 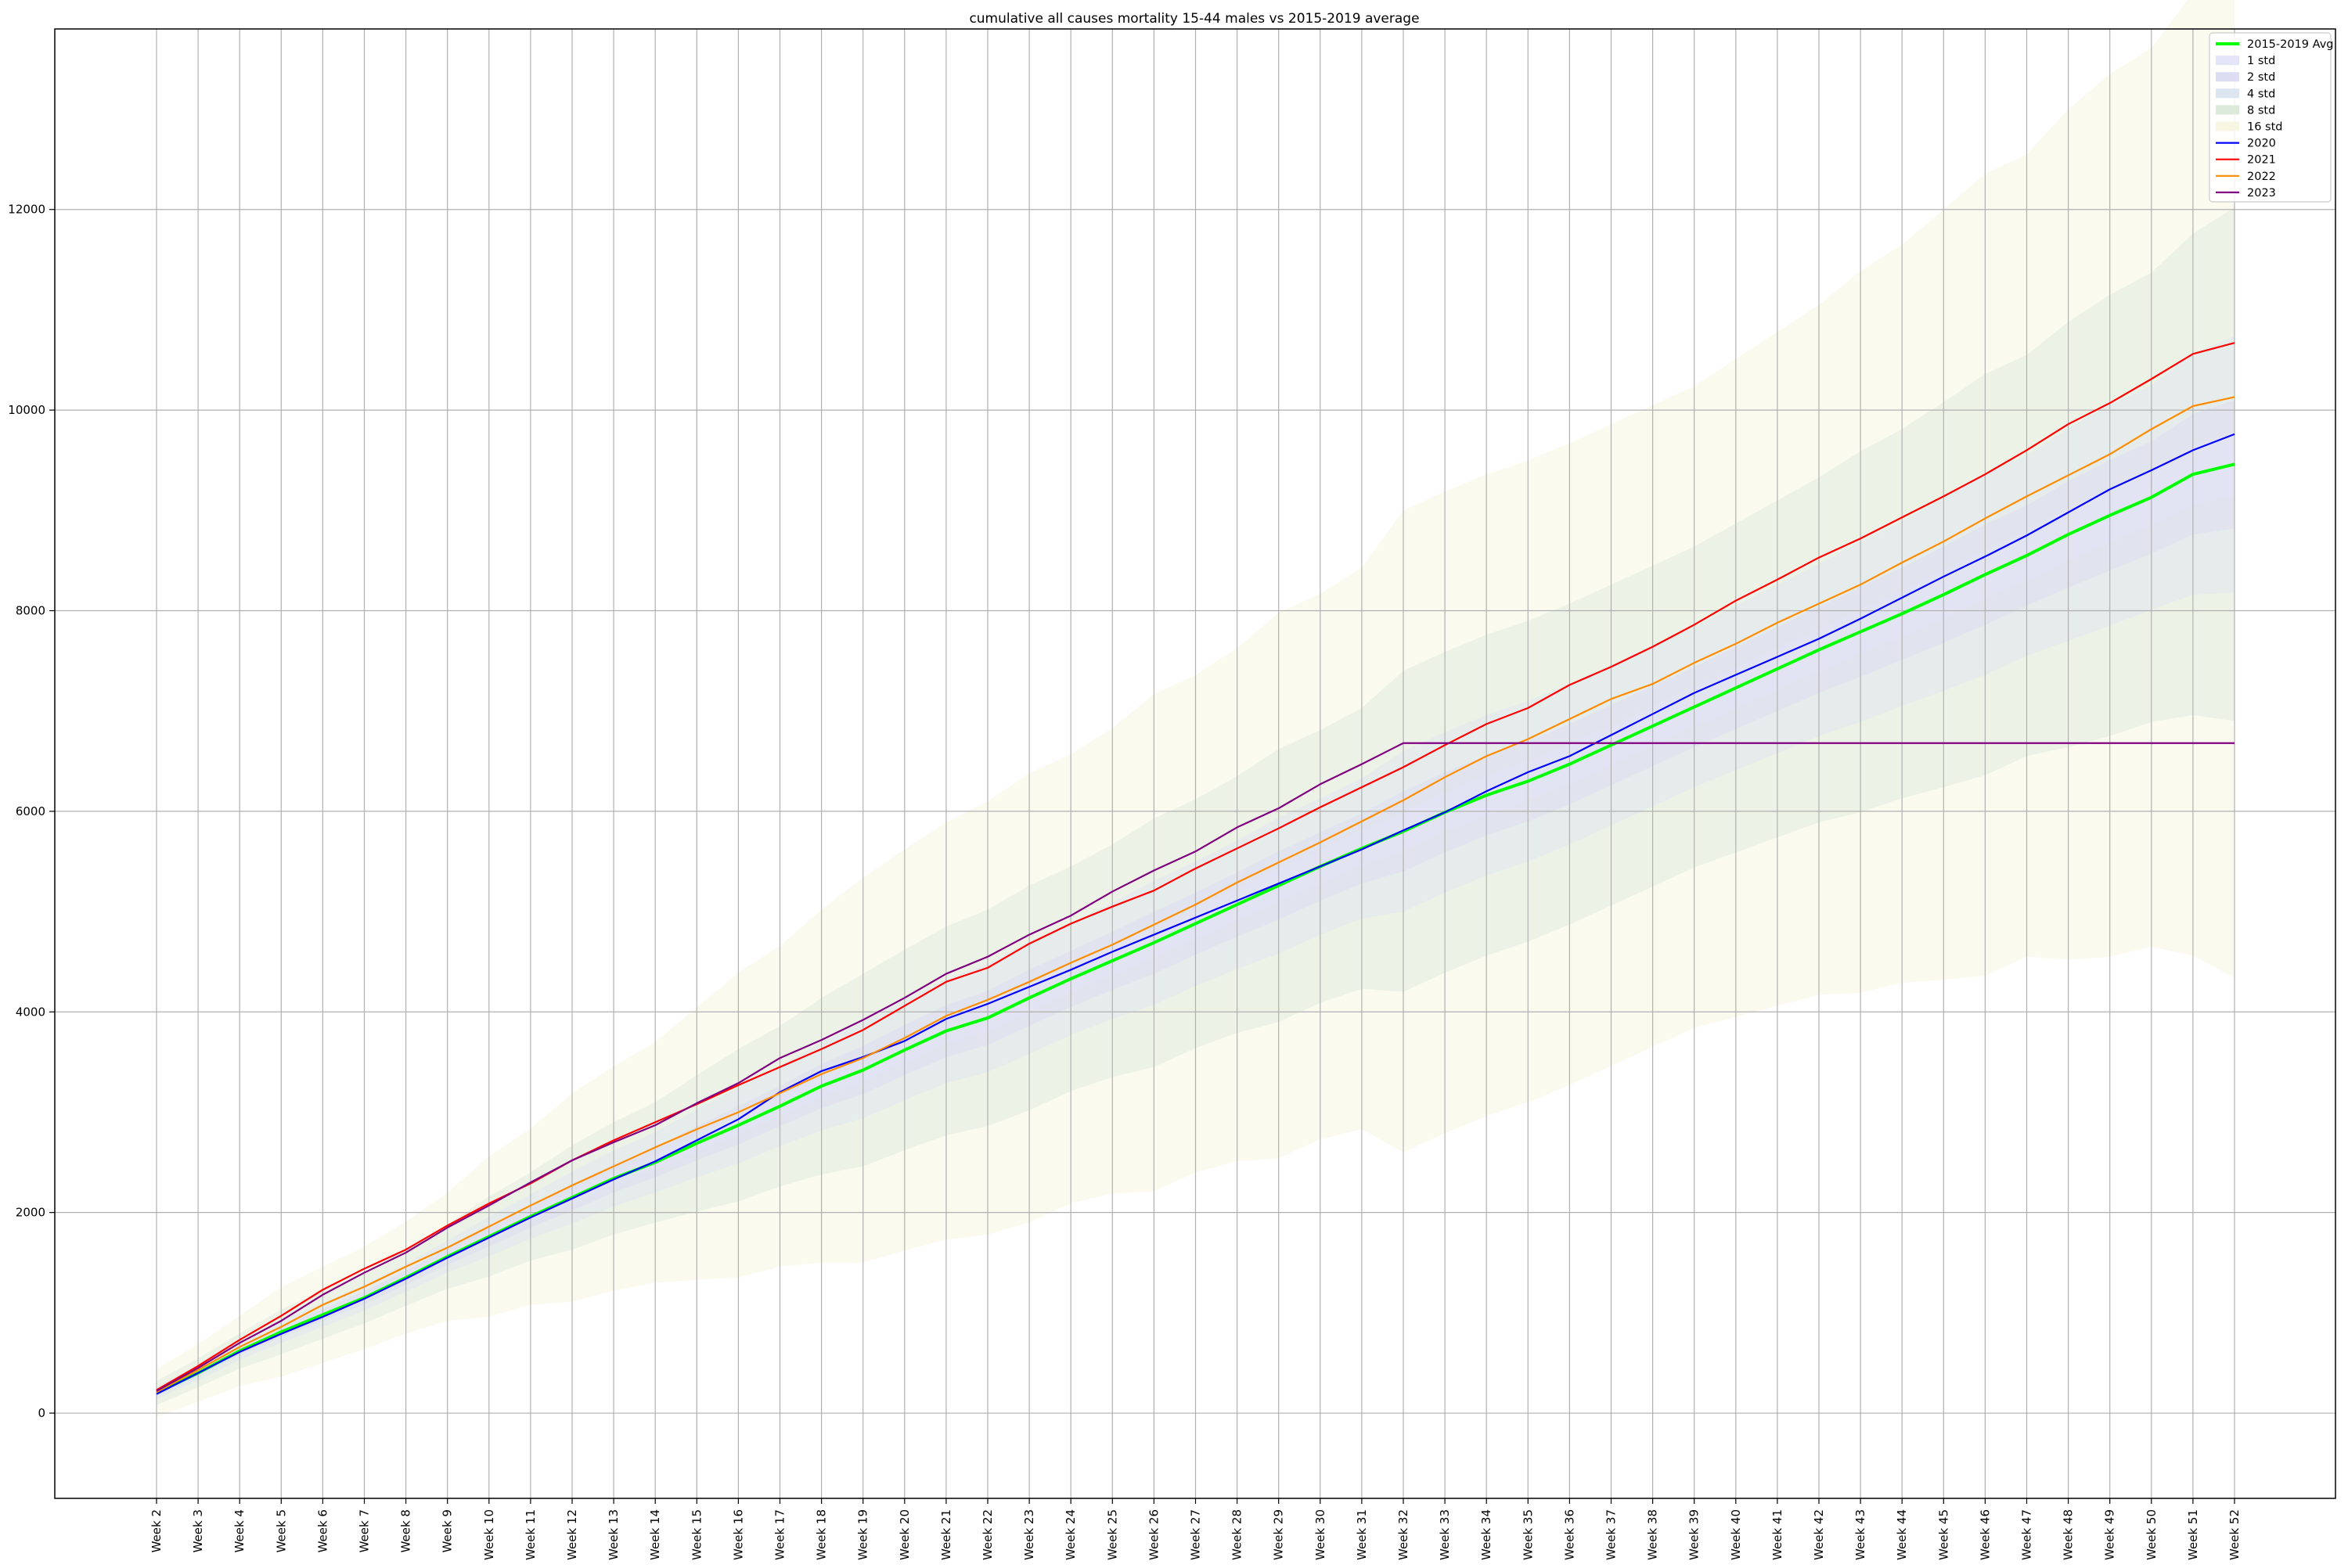 What do you see at coordinates (1196, 1535) in the screenshot?
I see `x-tick-label: Week 27` at bounding box center [1196, 1535].